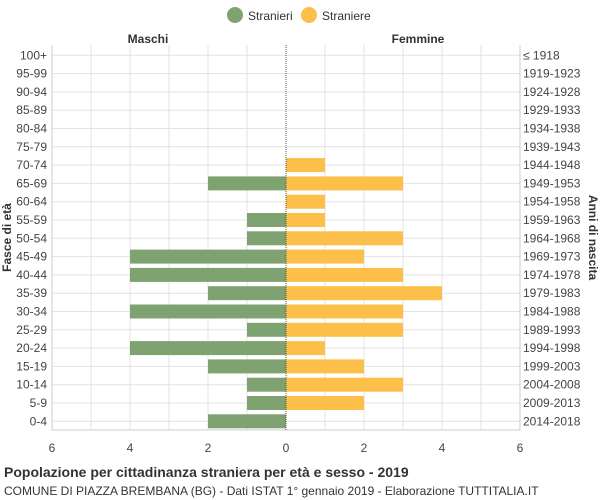 The width and height of the screenshot is (600, 500). I want to click on birth-year-label: 1999-2003, so click(552, 366).